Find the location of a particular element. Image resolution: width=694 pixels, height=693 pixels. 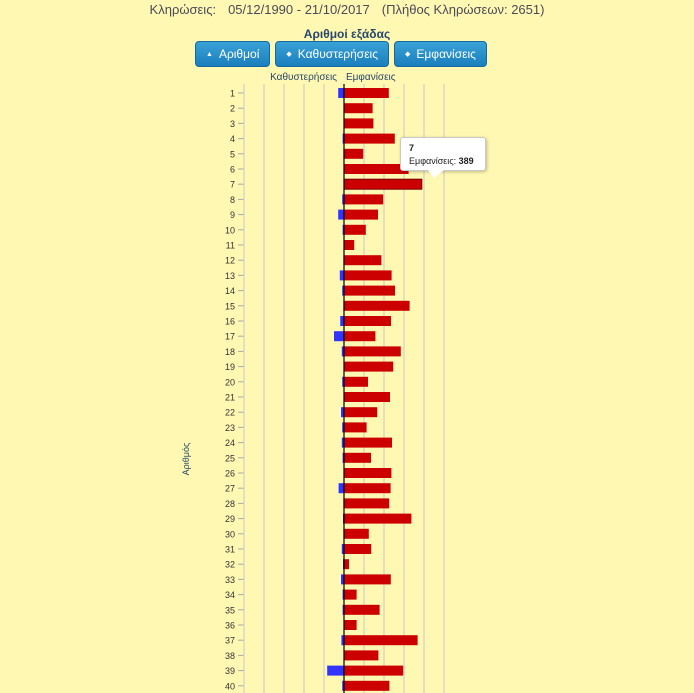

sort-by-number-button: ▲ Αριθμοί is located at coordinates (233, 54).